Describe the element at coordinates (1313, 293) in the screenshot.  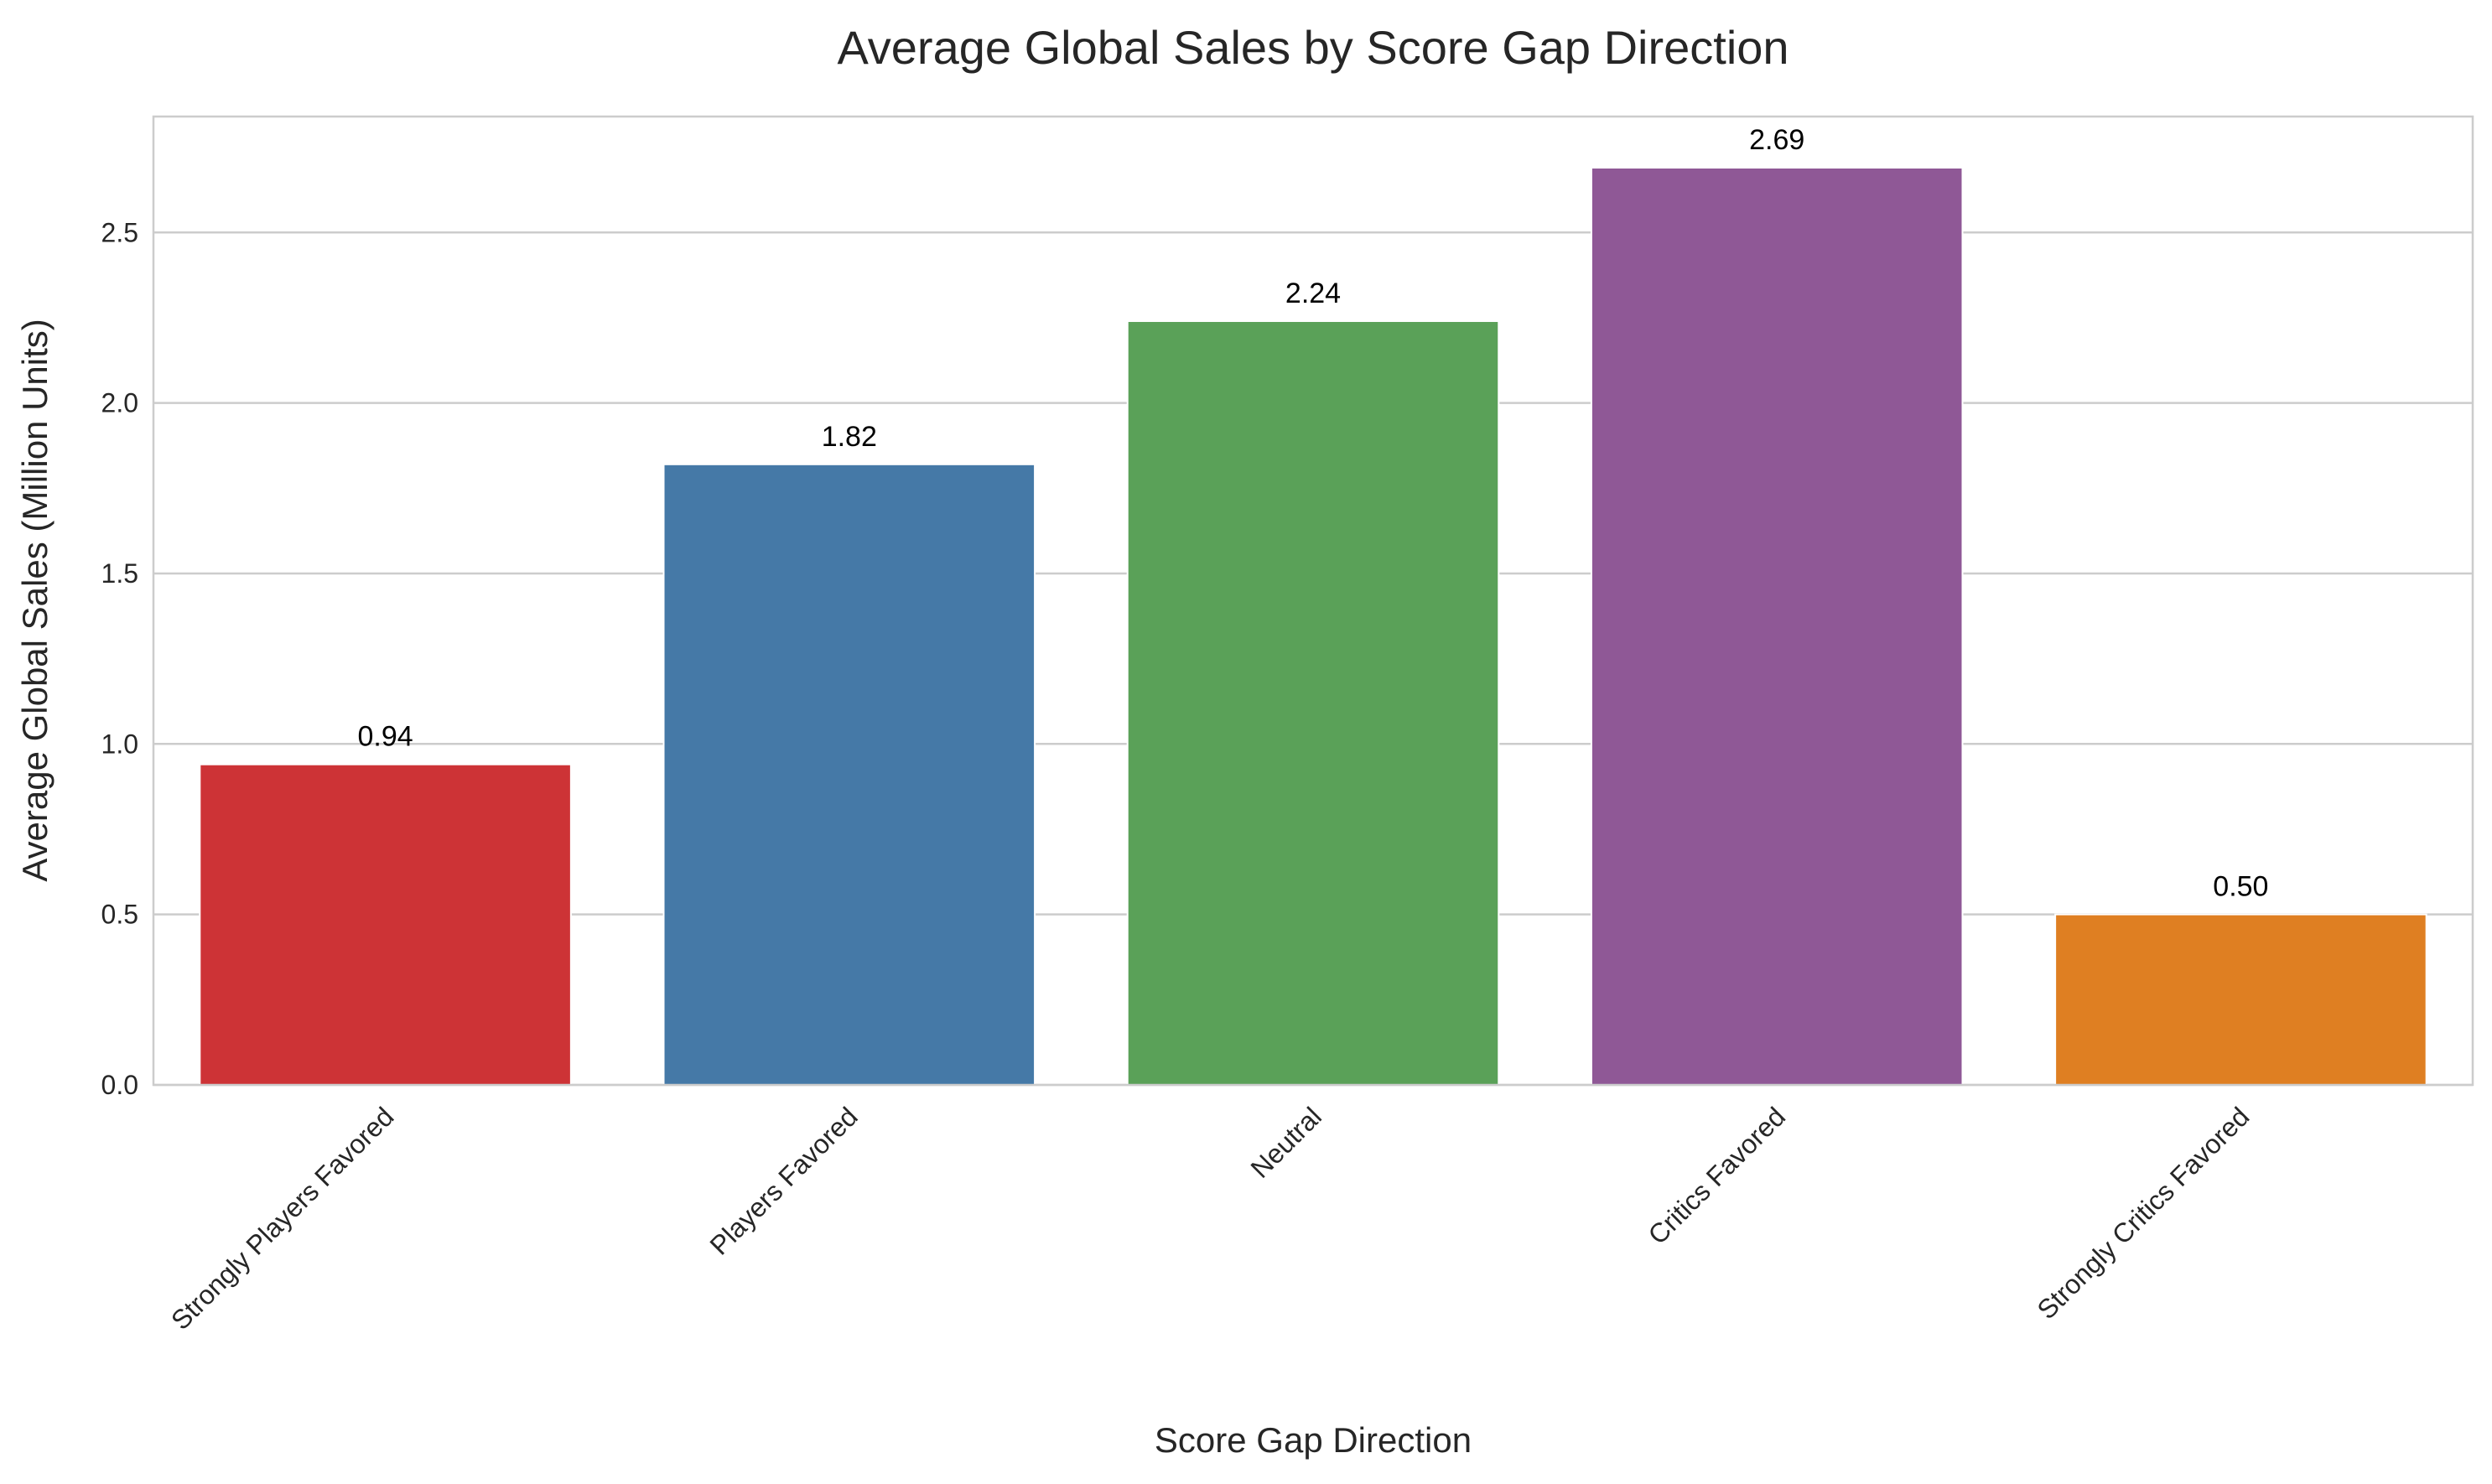
I see `bar-value-label: 2.24` at that location.